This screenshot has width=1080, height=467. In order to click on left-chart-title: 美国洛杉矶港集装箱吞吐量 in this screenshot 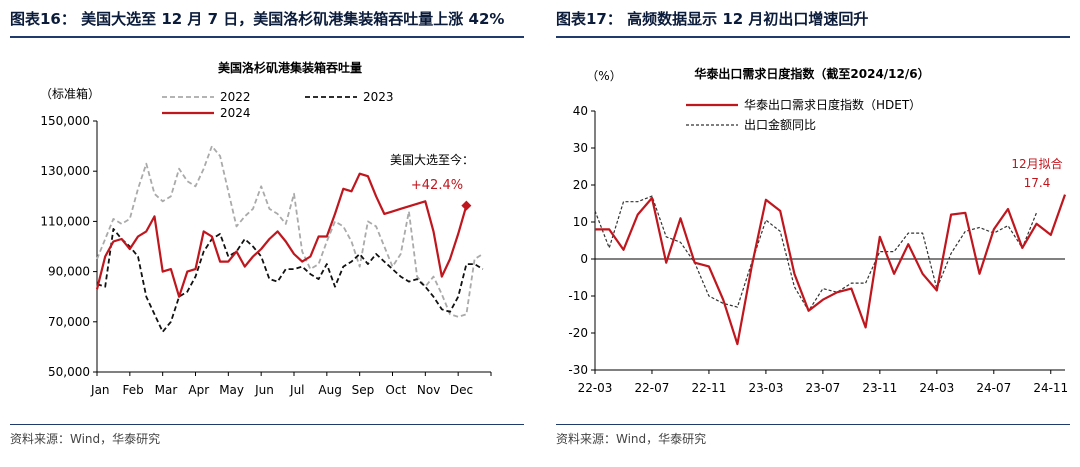, I will do `click(290, 67)`.